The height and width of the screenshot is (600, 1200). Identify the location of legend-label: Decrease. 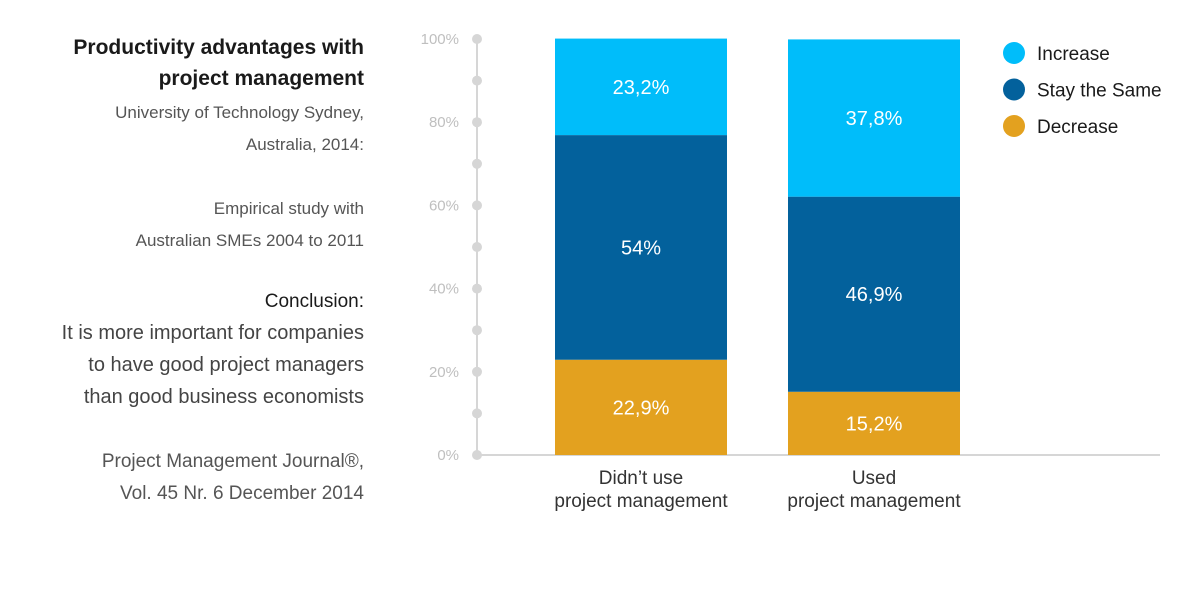
(1077, 127).